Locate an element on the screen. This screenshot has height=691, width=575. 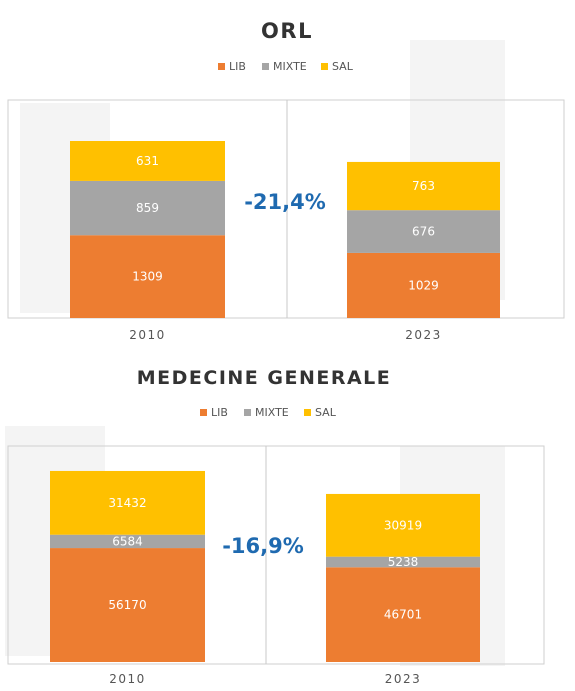
data-label-mixte: 6584 is located at coordinates (127, 541).